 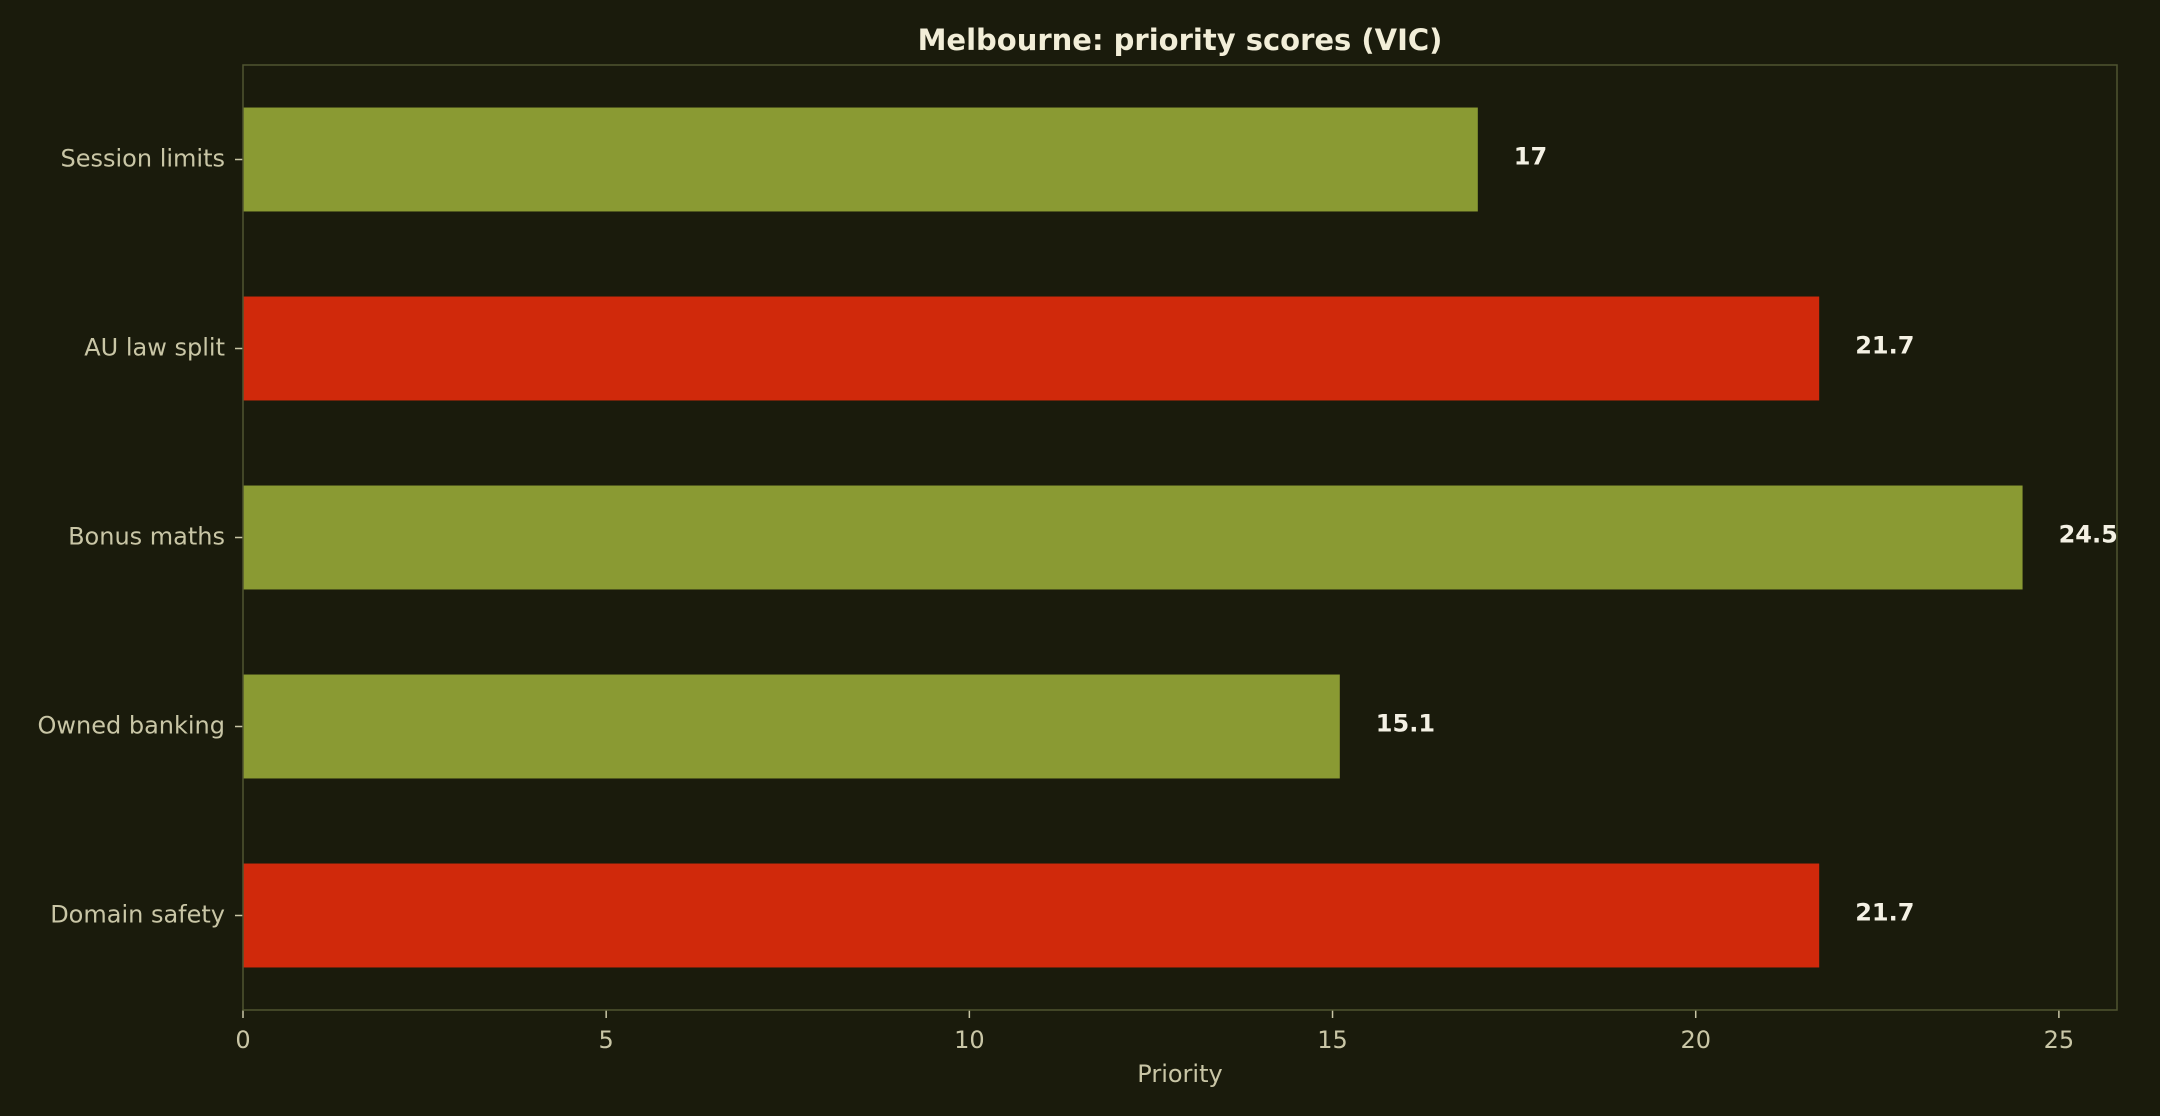 I want to click on x-tick-label: 5, so click(x=606, y=1040).